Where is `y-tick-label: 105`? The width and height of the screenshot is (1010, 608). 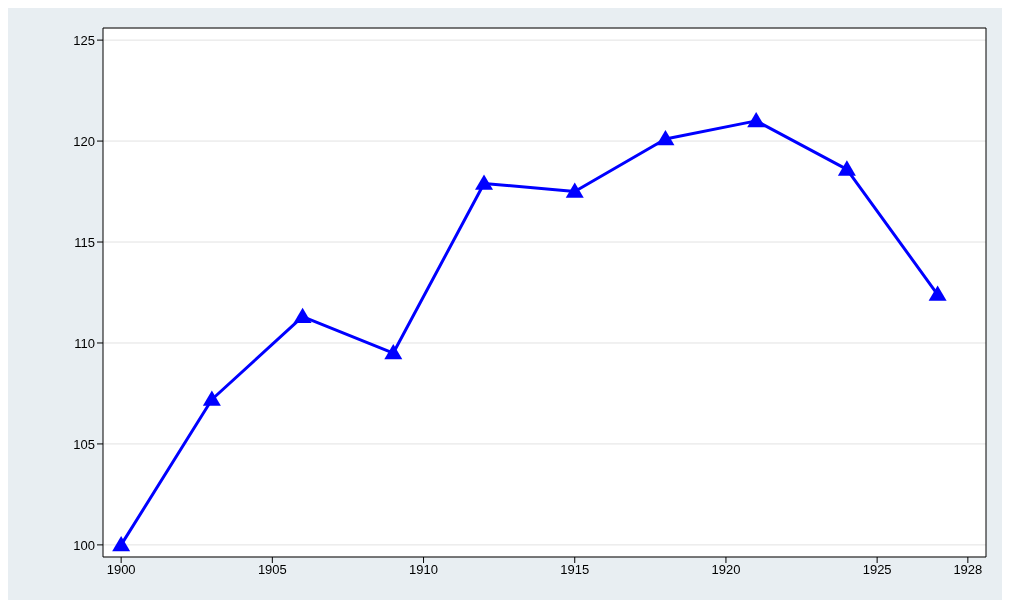
y-tick-label: 105 is located at coordinates (84, 444).